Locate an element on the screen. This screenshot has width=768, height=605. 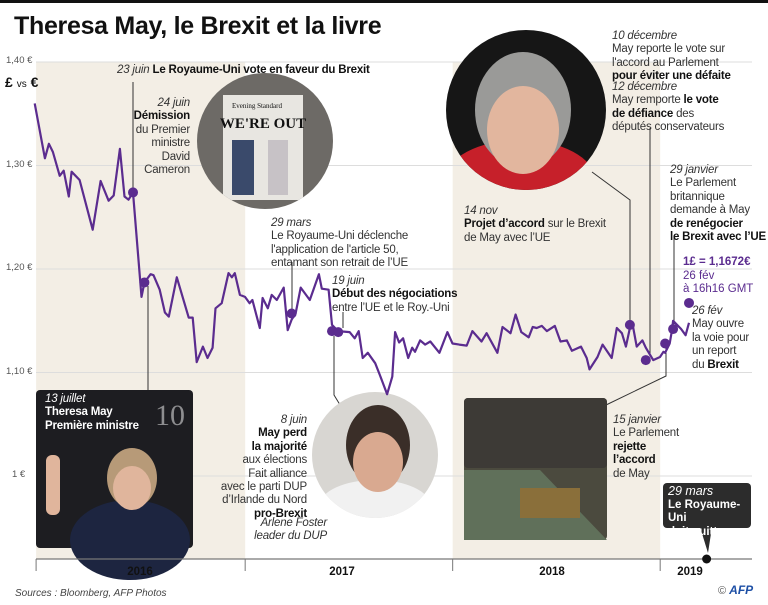
annotation-text: Cameron is located at coordinates (167, 170).